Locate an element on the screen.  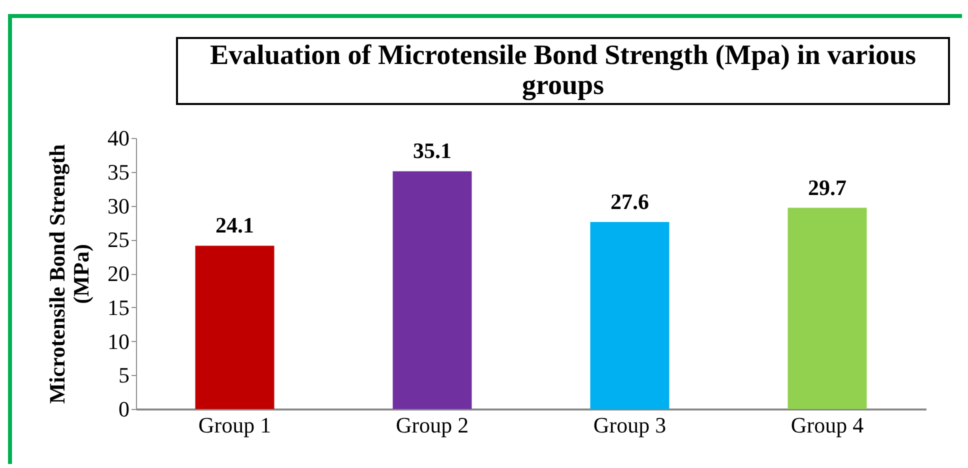
x-tick-label: Group 1 is located at coordinates (235, 425).